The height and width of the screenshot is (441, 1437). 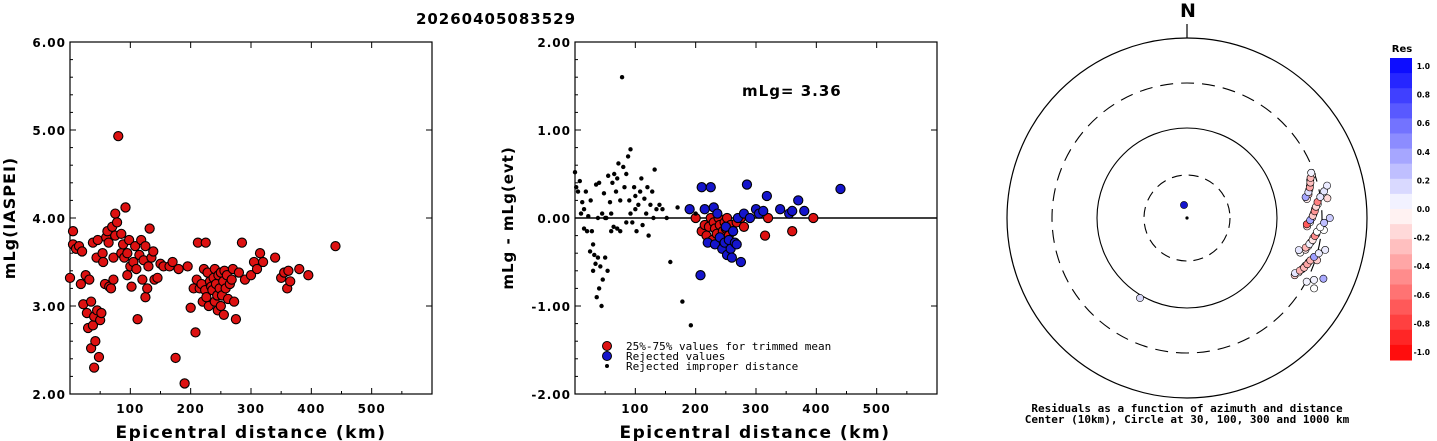 What do you see at coordinates (607, 346) in the screenshot?
I see `legend-marker-trimmed` at bounding box center [607, 346].